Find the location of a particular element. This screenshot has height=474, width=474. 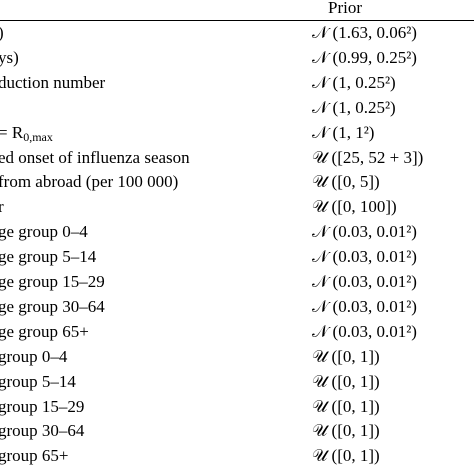

row-label: ) is located at coordinates (2, 33).